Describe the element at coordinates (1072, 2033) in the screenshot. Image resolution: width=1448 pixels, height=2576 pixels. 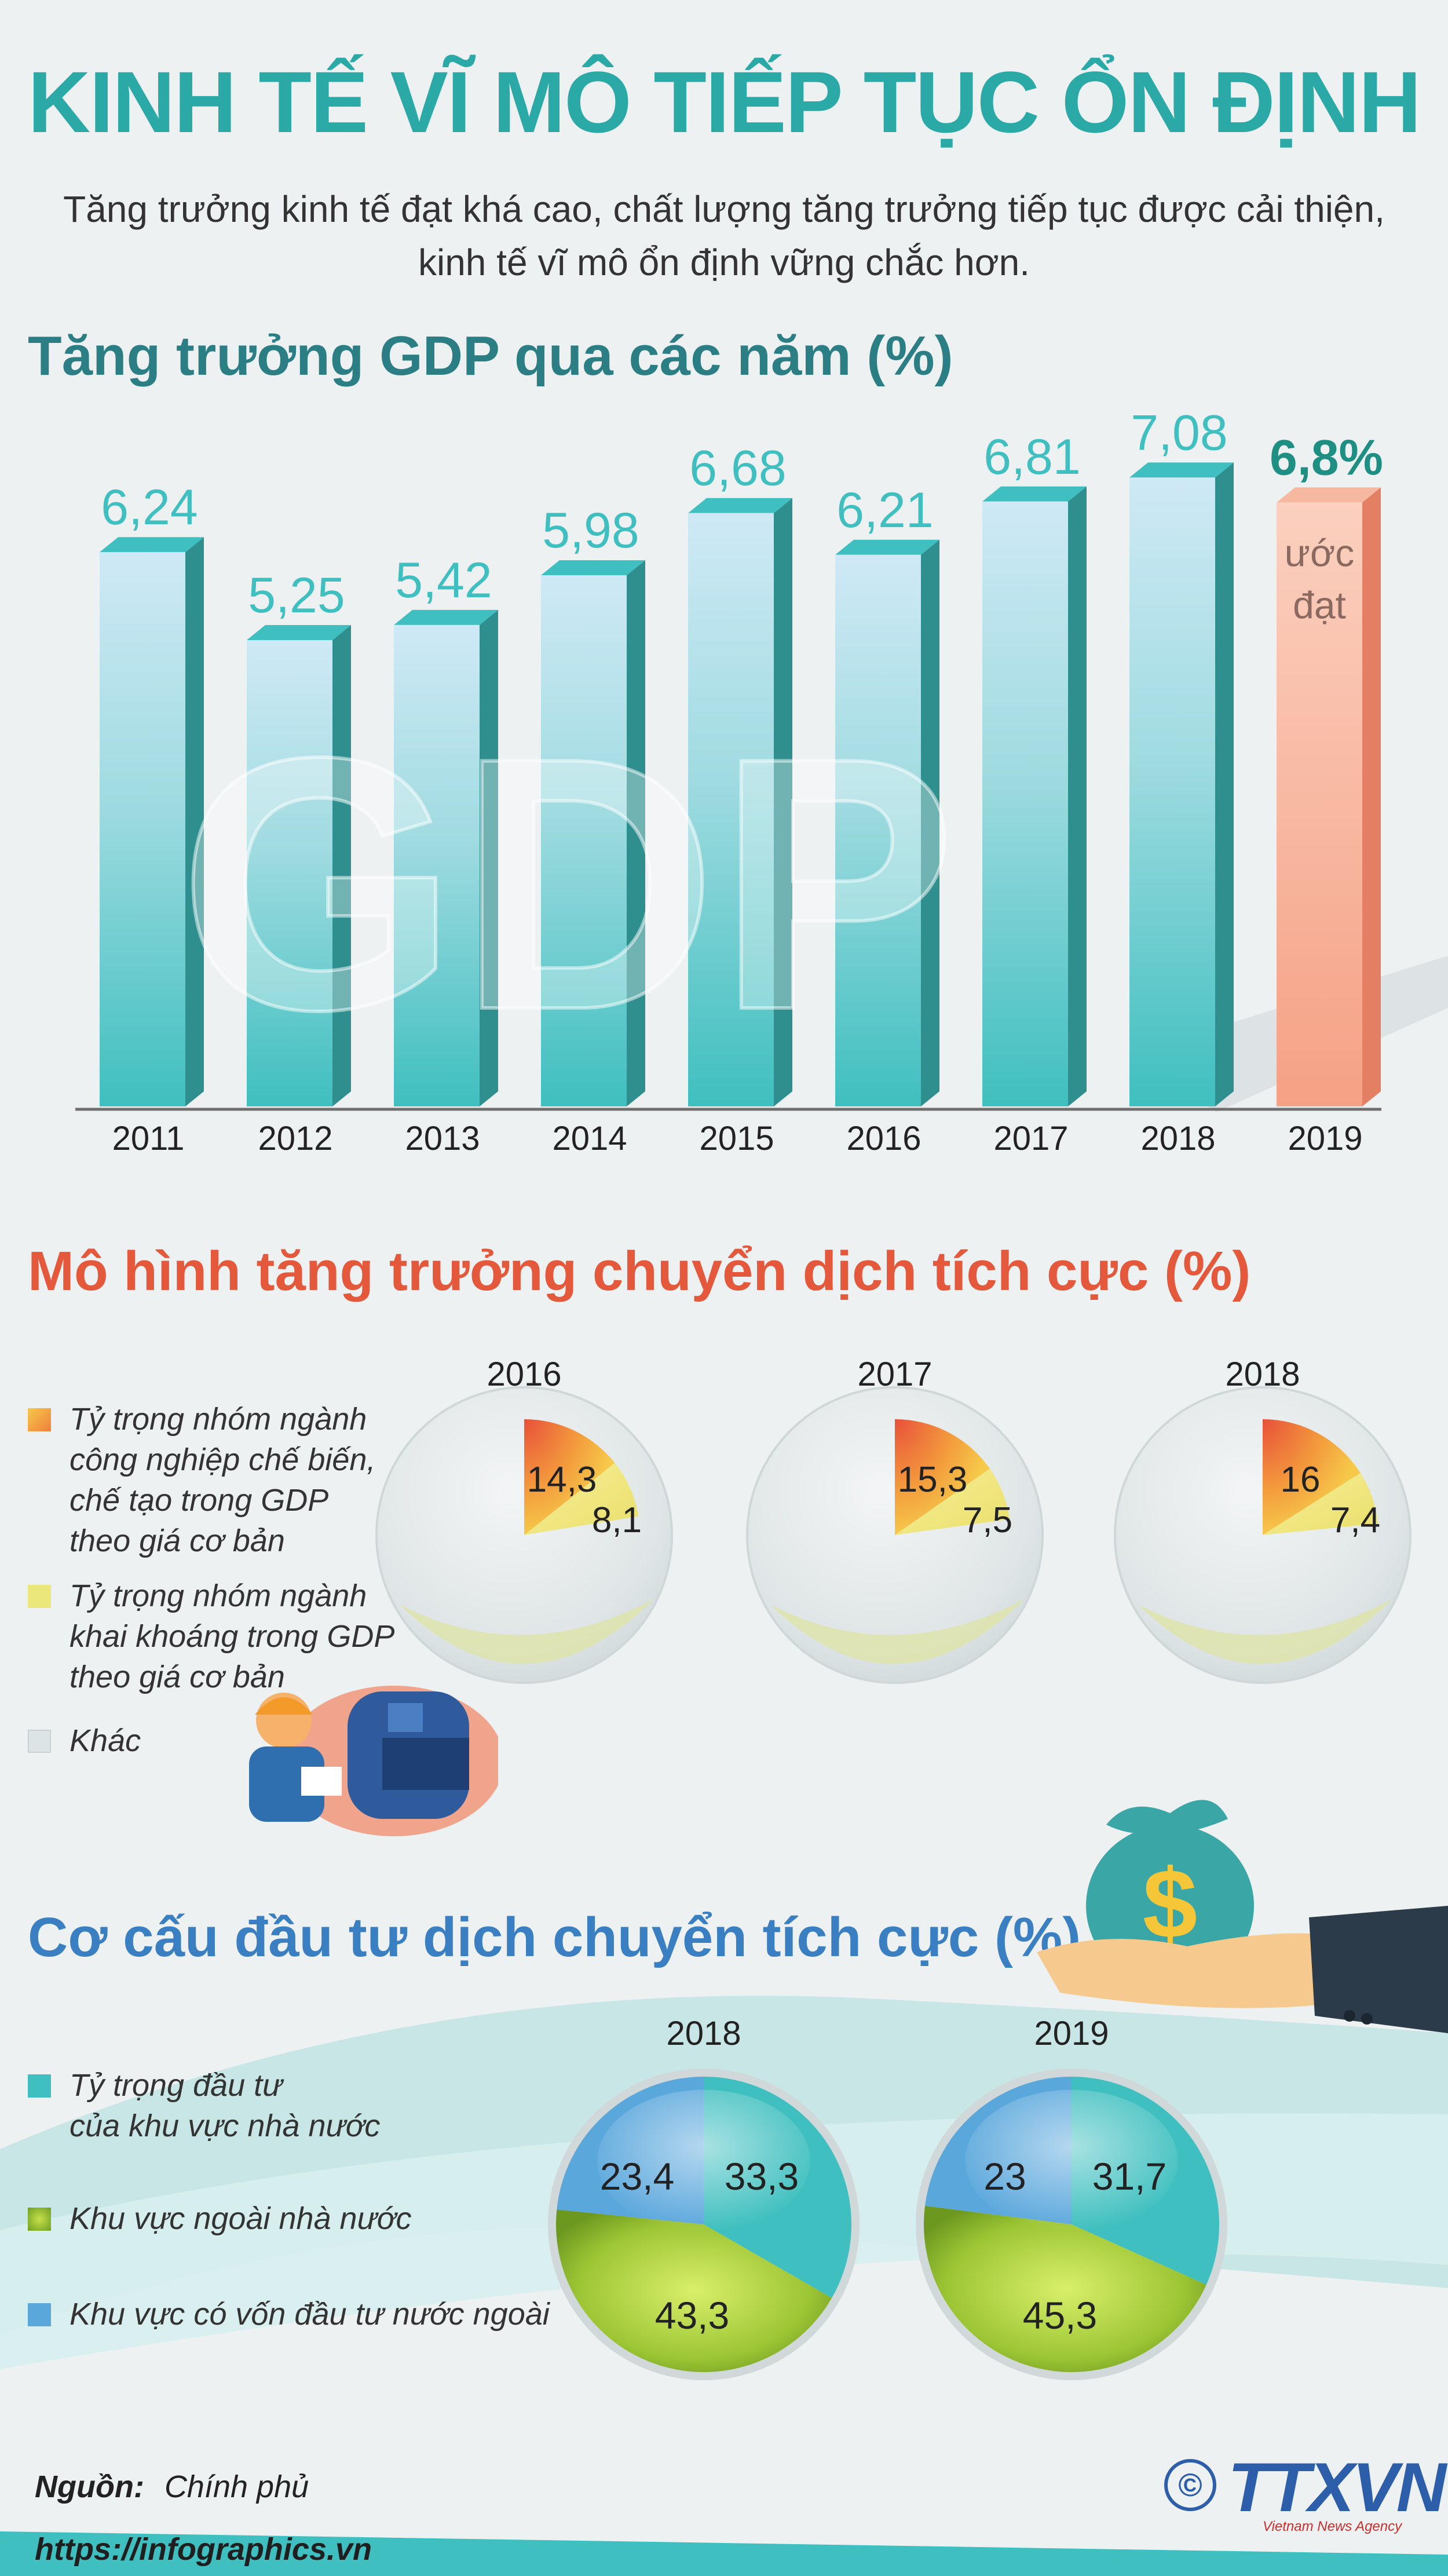
I see `invest-pie-year: 2019` at that location.